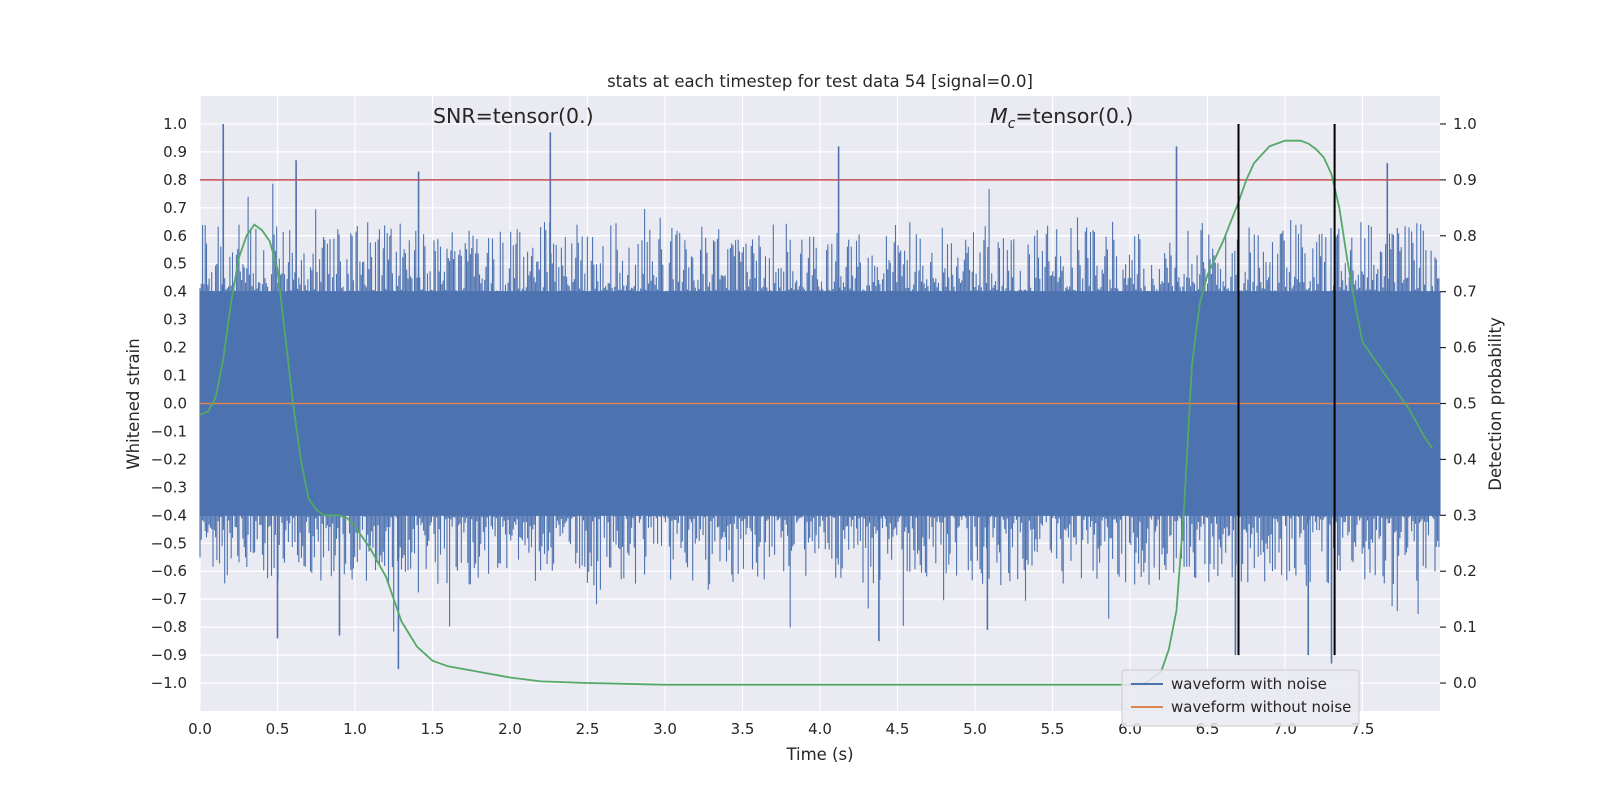  What do you see at coordinates (1465, 124) in the screenshot?
I see `y-right-tick-label-10: 1.0` at bounding box center [1465, 124].